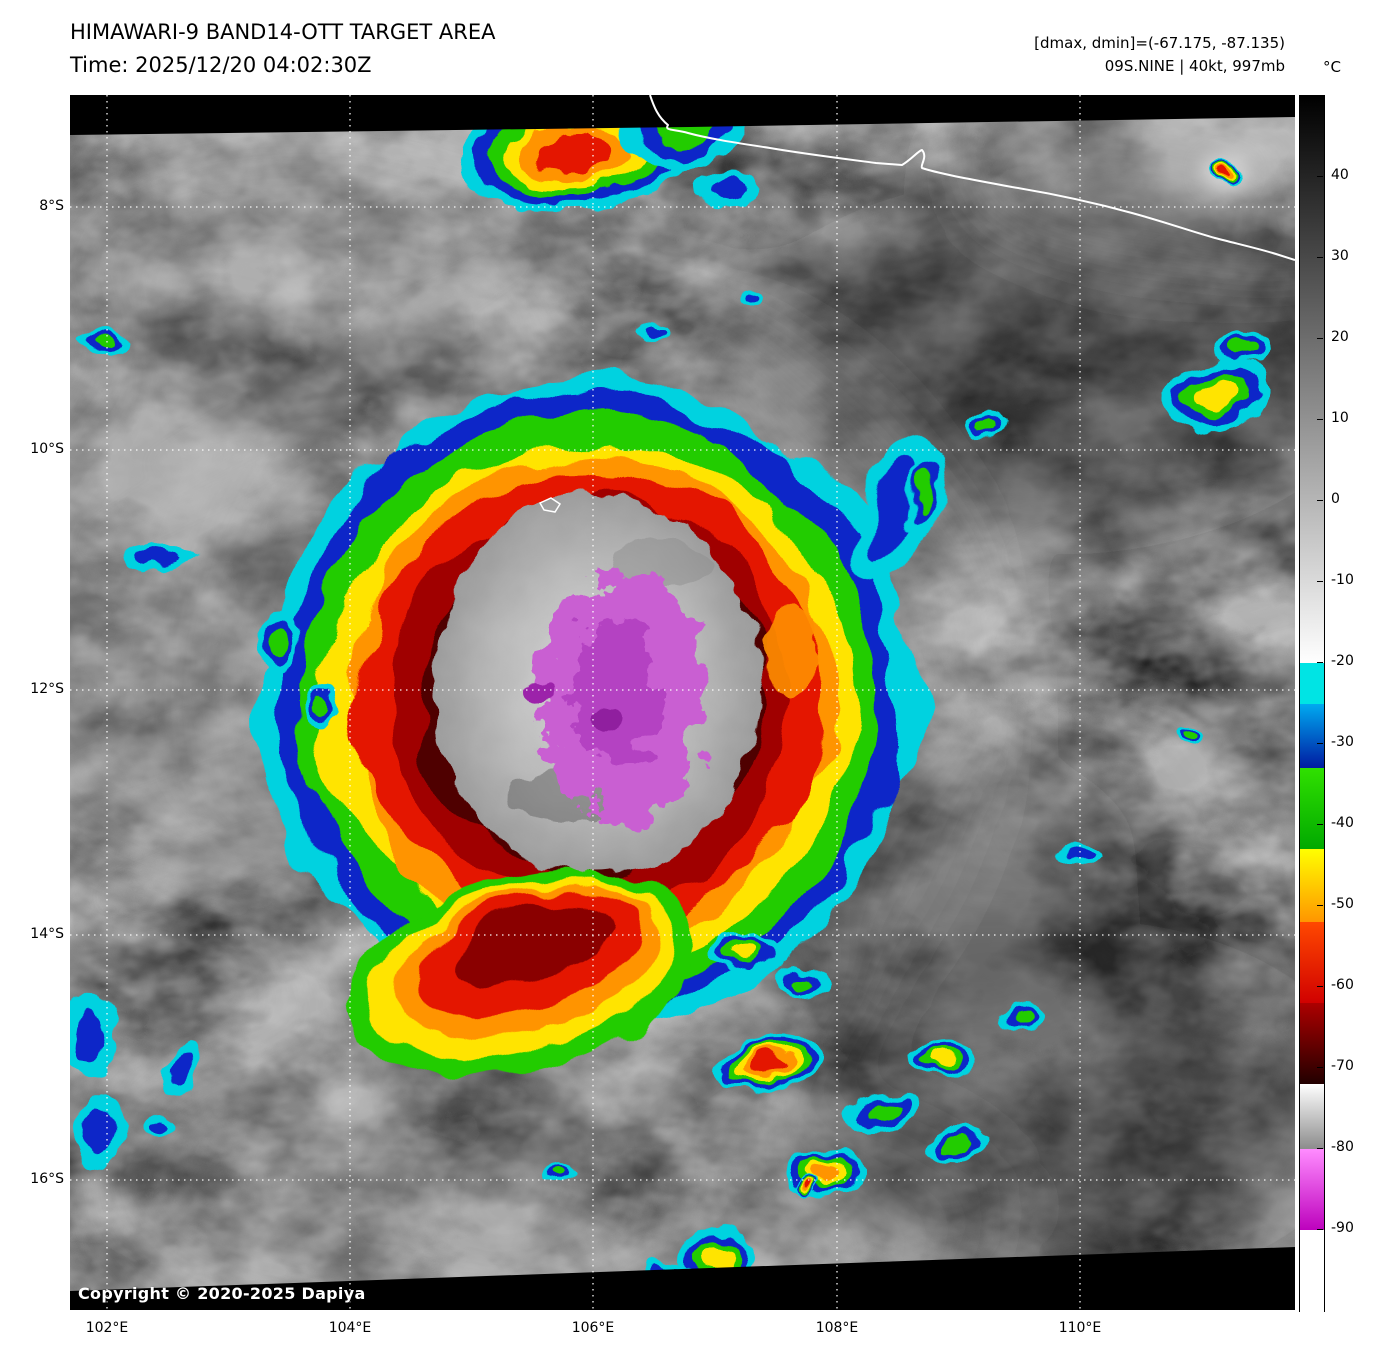  Describe the element at coordinates (550, 505) in the screenshot. I see `island-outline` at that location.